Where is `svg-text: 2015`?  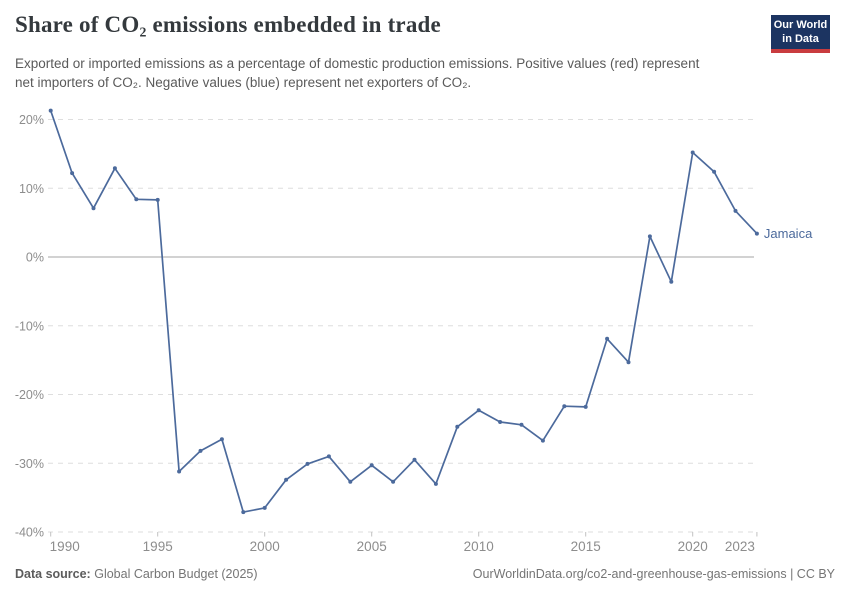
svg-text: 2015 is located at coordinates (586, 546).